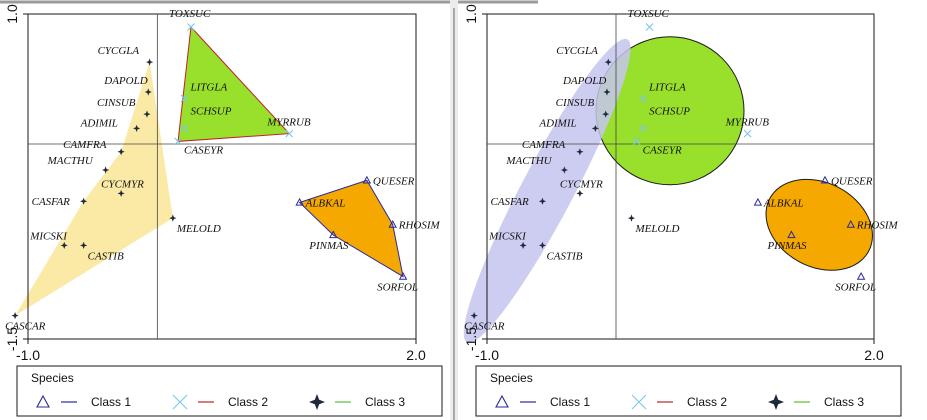  What do you see at coordinates (874, 355) in the screenshot?
I see `x-tick-label: 2.0` at bounding box center [874, 355].